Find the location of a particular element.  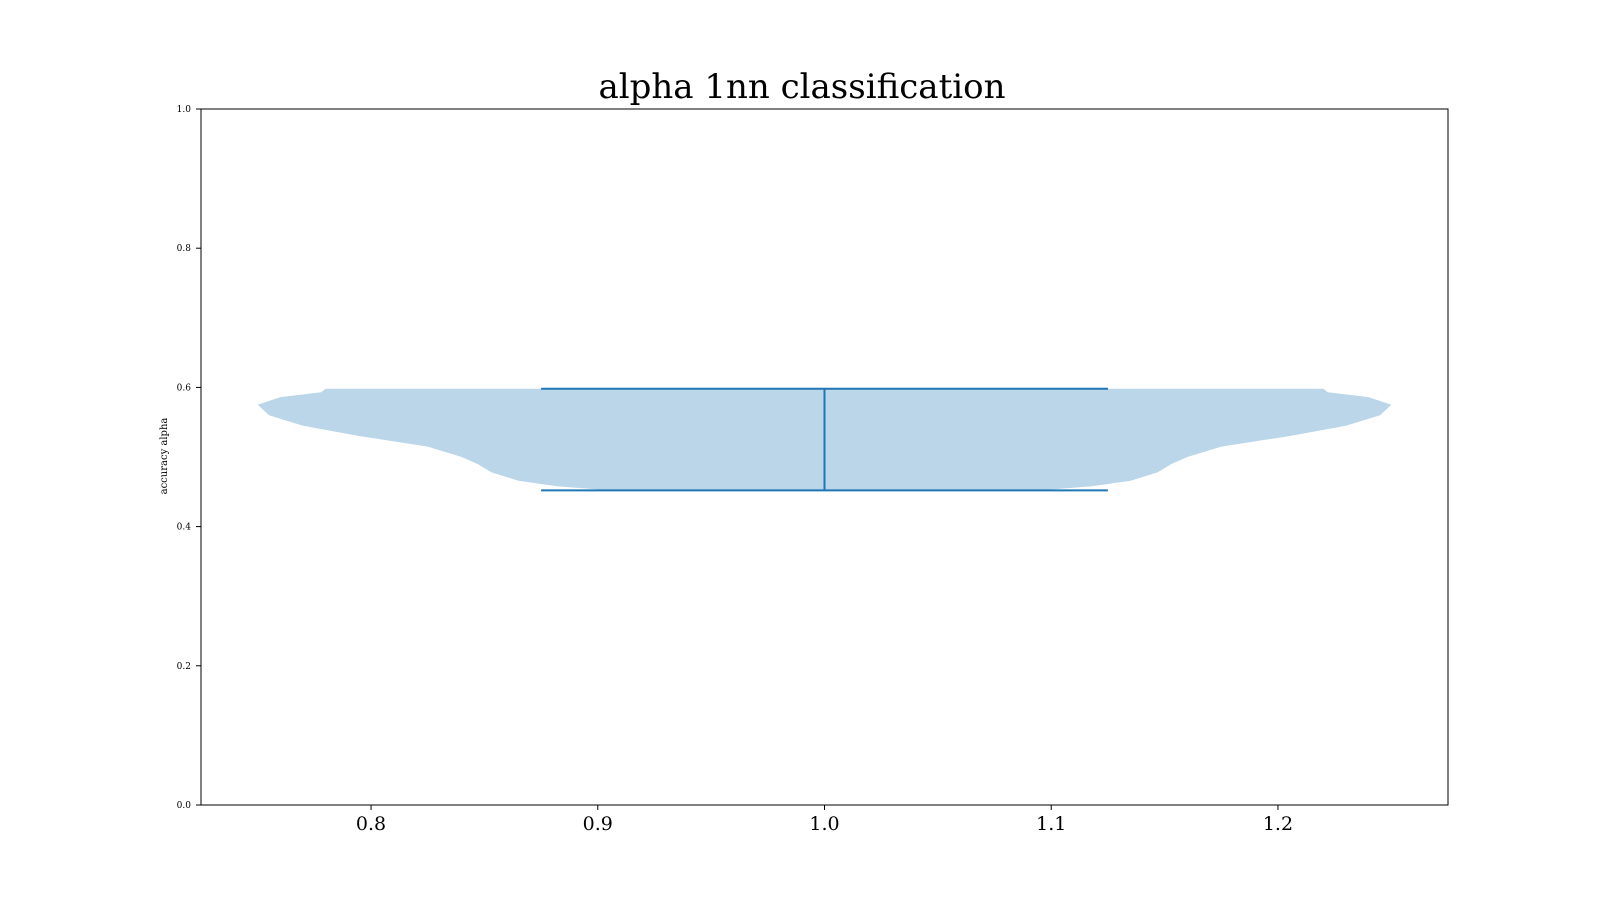

y-tick-label: 0.4 is located at coordinates (184, 528).